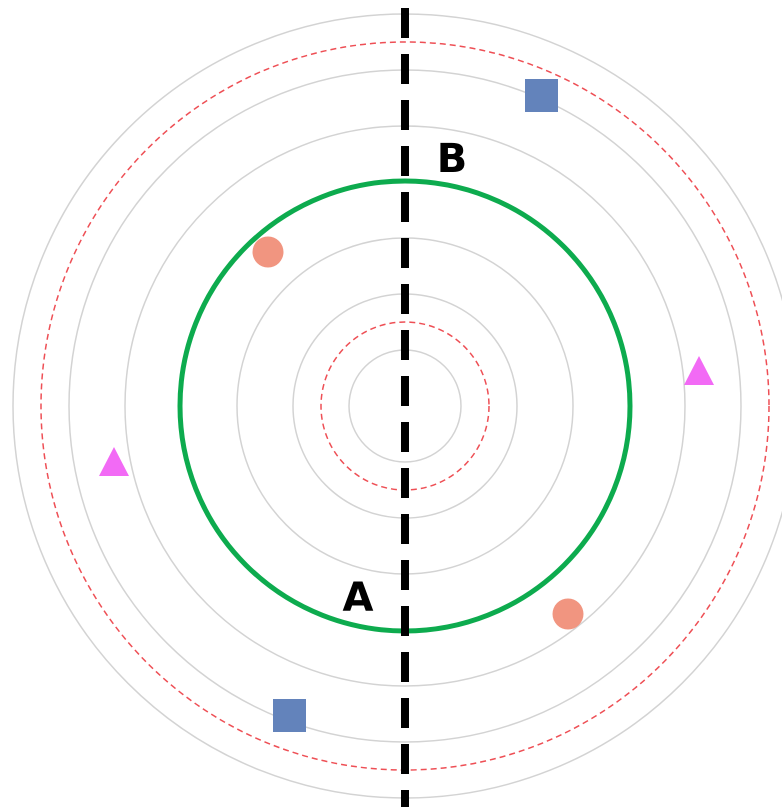  What do you see at coordinates (452, 159) in the screenshot?
I see `label-b: B` at bounding box center [452, 159].